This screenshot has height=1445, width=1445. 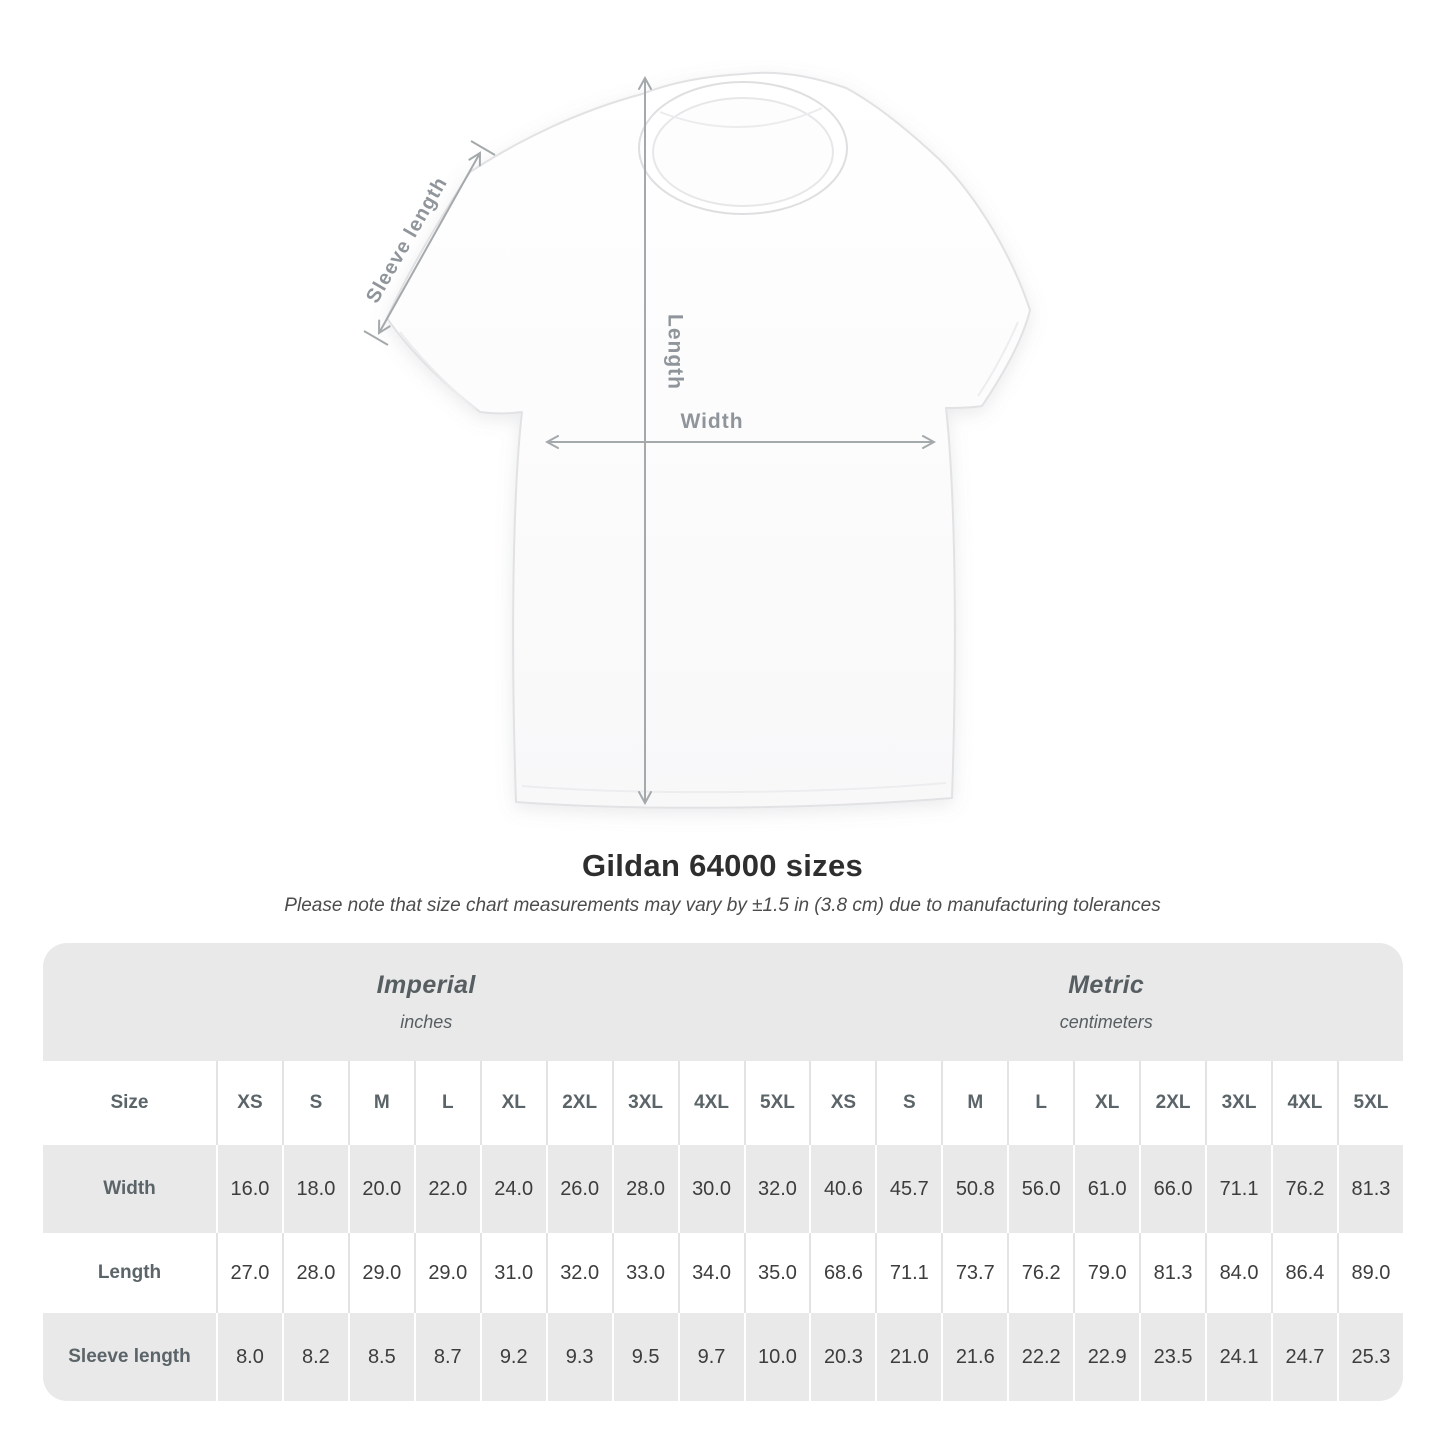 I want to click on measurement-cell: 8.5, so click(x=380, y=1357).